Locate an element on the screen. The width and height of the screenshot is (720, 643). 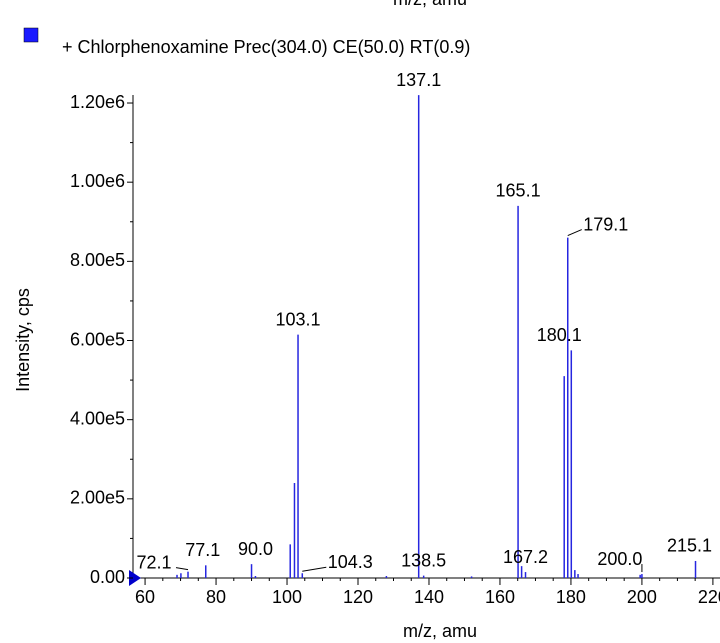
peak-label: 90.0 is located at coordinates (255, 549).